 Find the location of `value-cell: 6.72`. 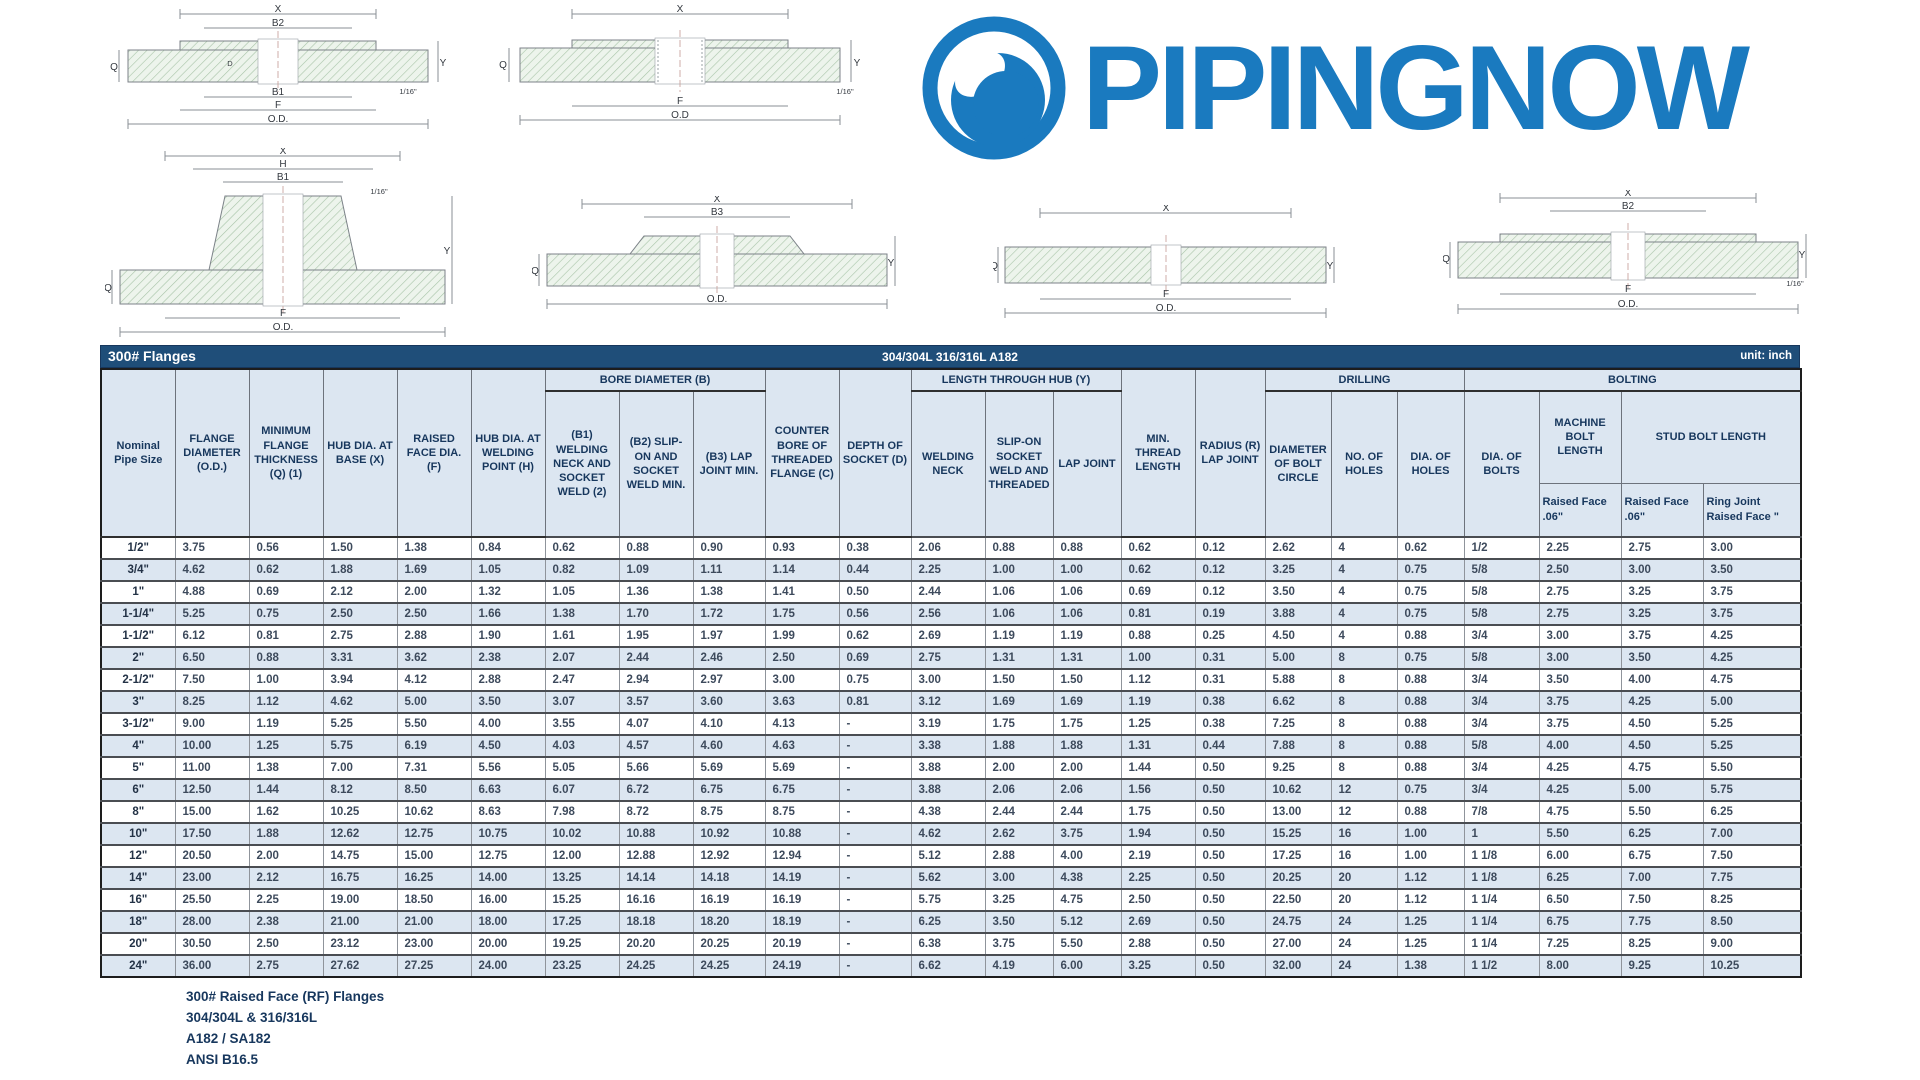

value-cell: 6.72 is located at coordinates (656, 789).